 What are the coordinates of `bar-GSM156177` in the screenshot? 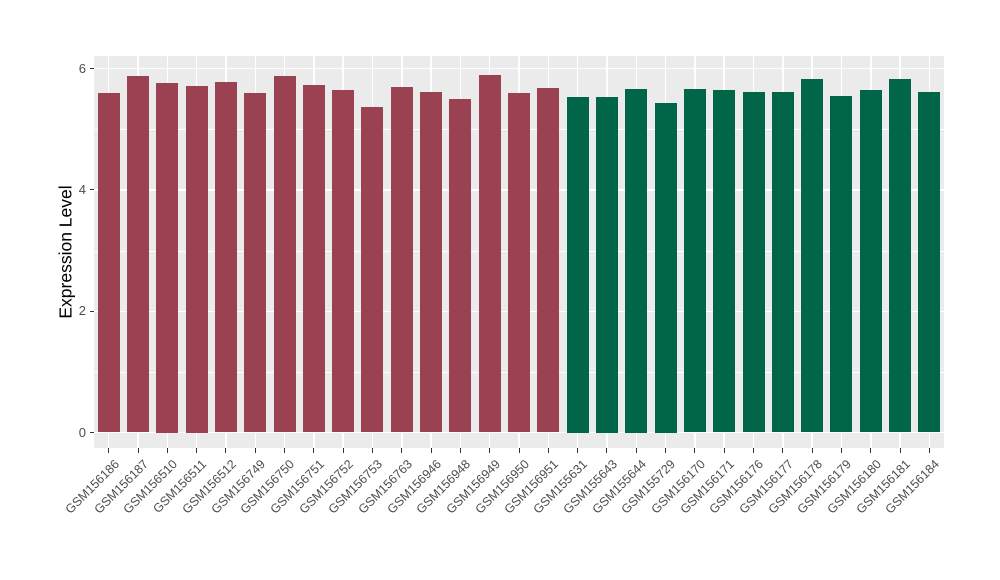 It's located at (782, 262).